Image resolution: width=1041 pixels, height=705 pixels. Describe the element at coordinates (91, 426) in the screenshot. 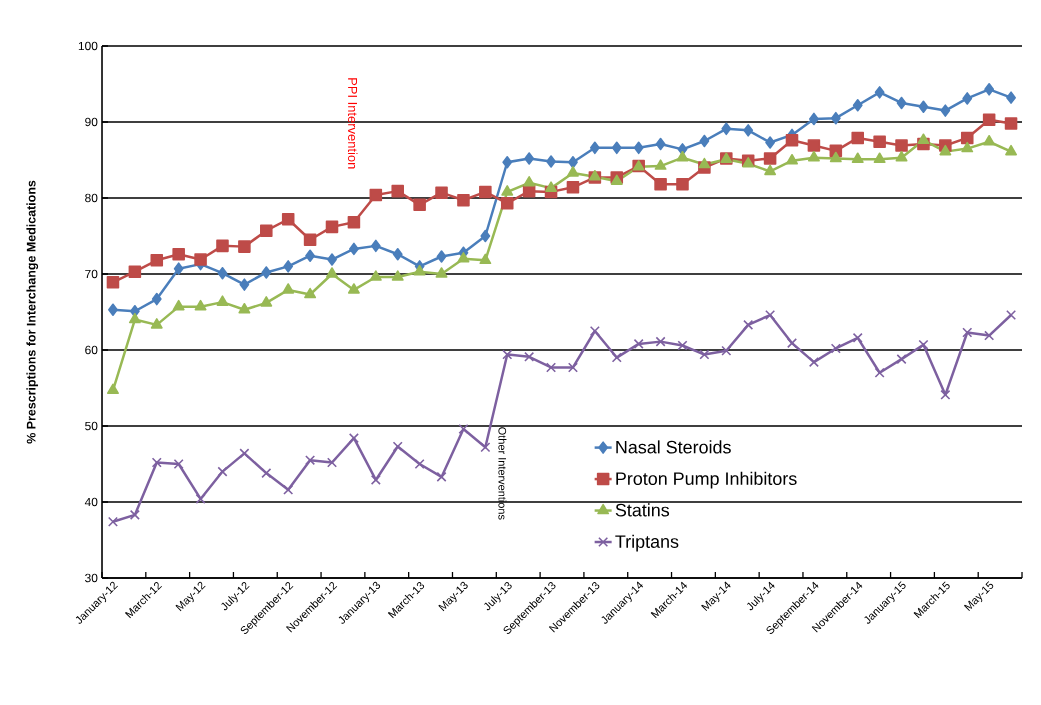

I see `y-tick-label: 50` at that location.